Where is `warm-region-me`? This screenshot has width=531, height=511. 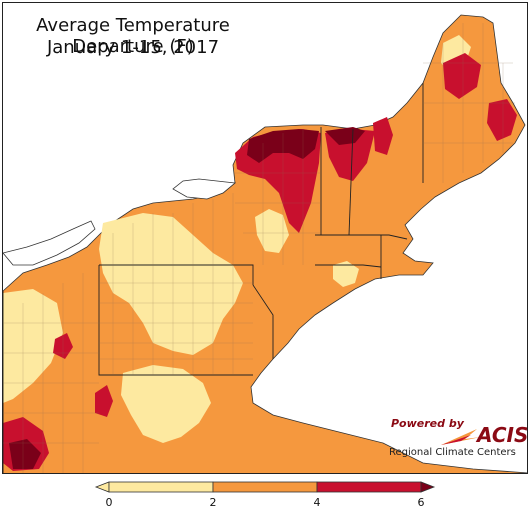
warm-region-me is located at coordinates (462, 76).